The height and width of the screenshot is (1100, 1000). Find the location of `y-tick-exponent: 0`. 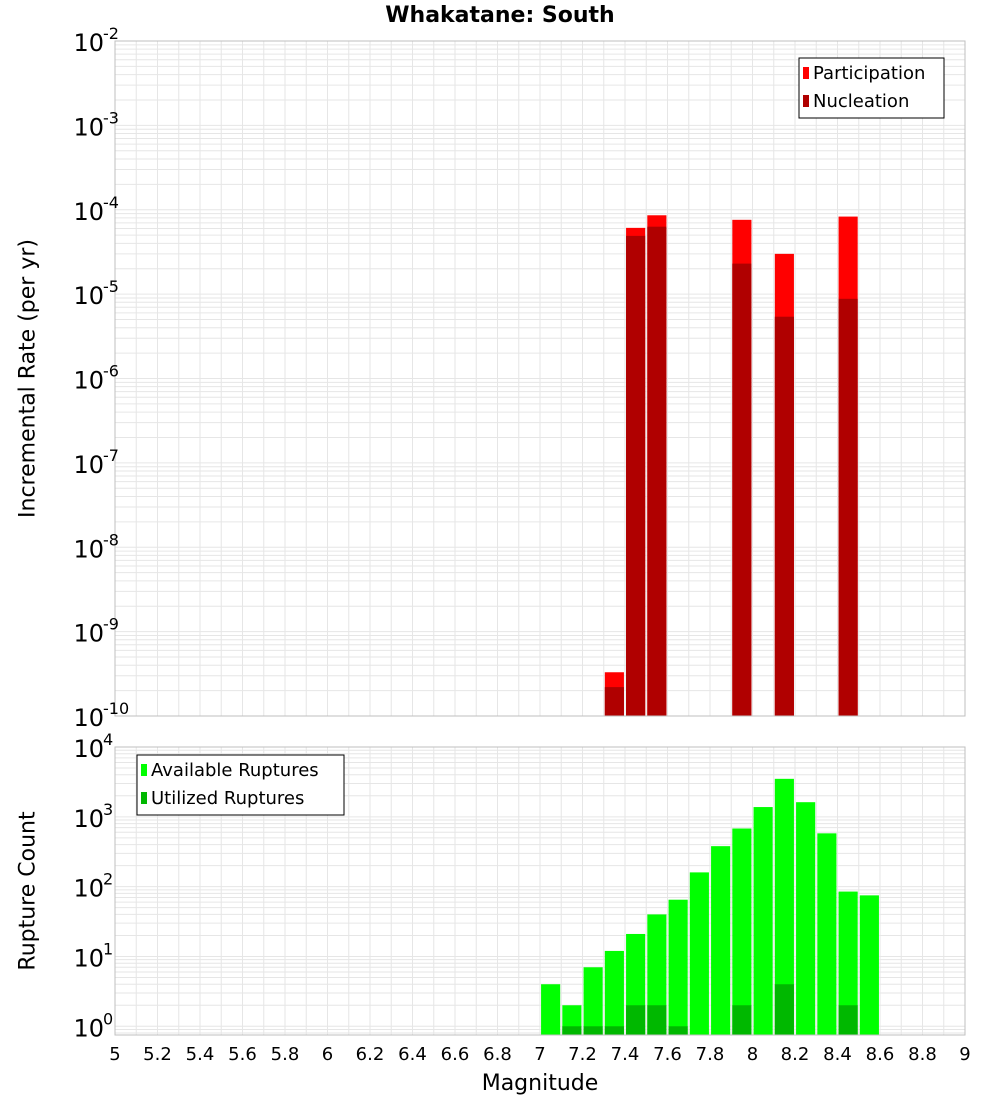

y-tick-exponent: 0 is located at coordinates (108, 1018).